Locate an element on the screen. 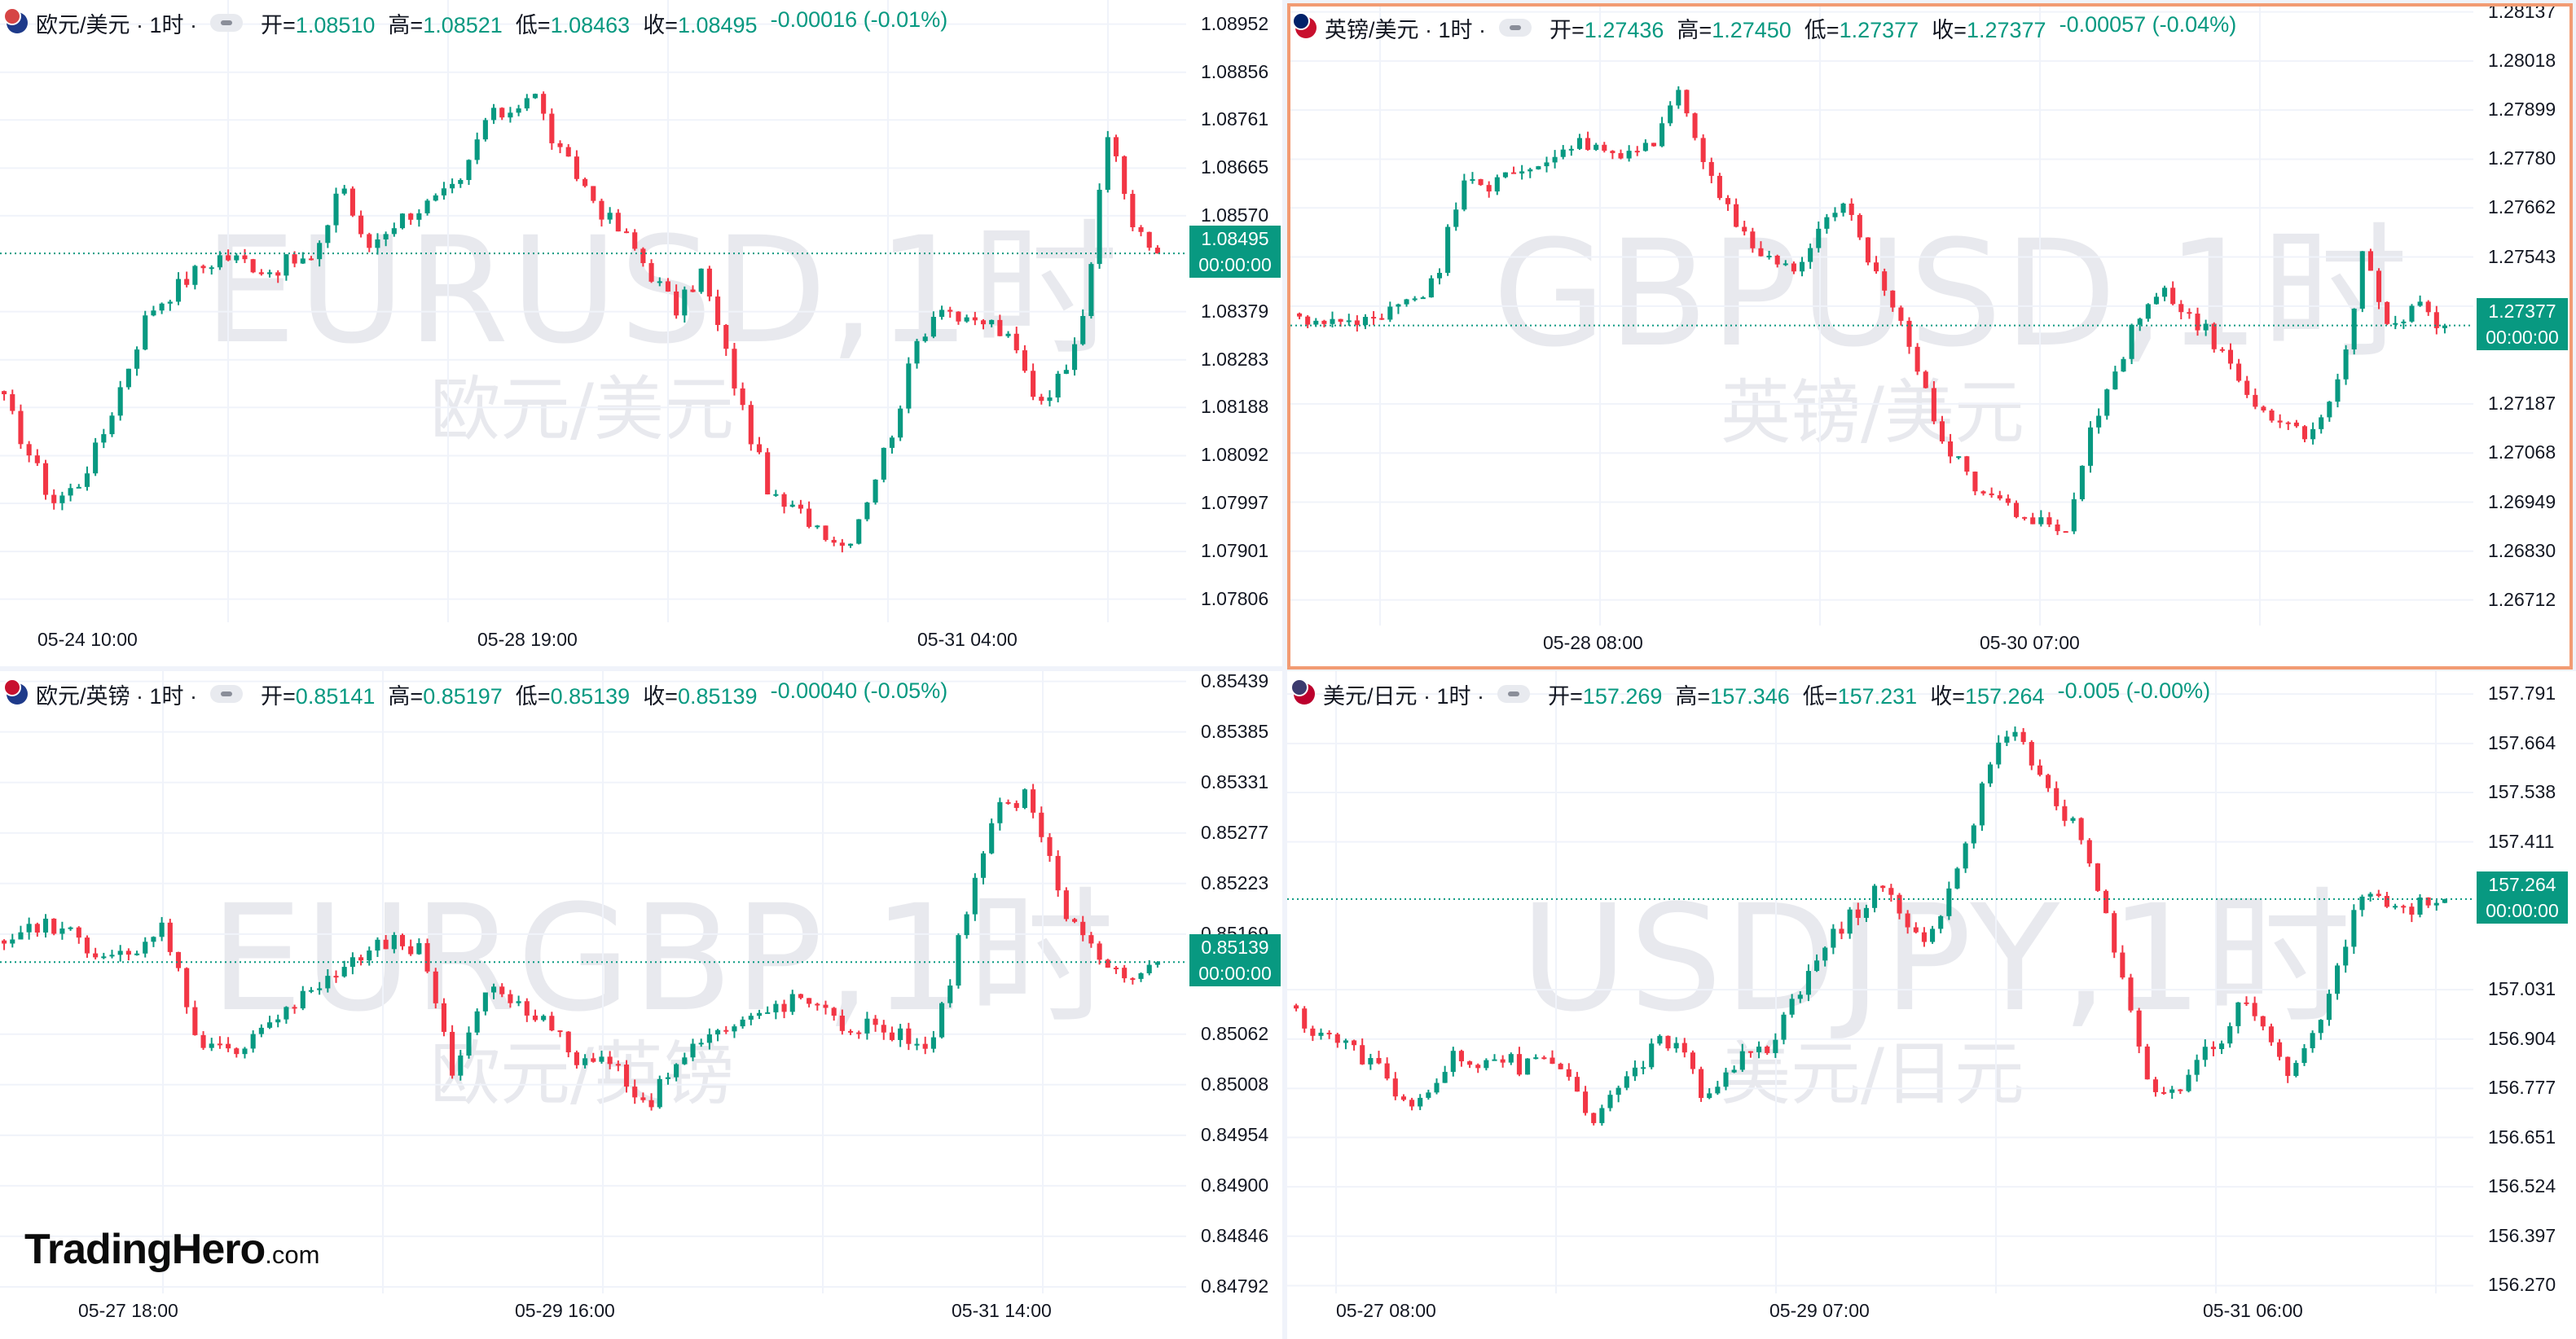 This screenshot has width=2576, height=1339. price-tick: 0.85439 is located at coordinates (1235, 681).